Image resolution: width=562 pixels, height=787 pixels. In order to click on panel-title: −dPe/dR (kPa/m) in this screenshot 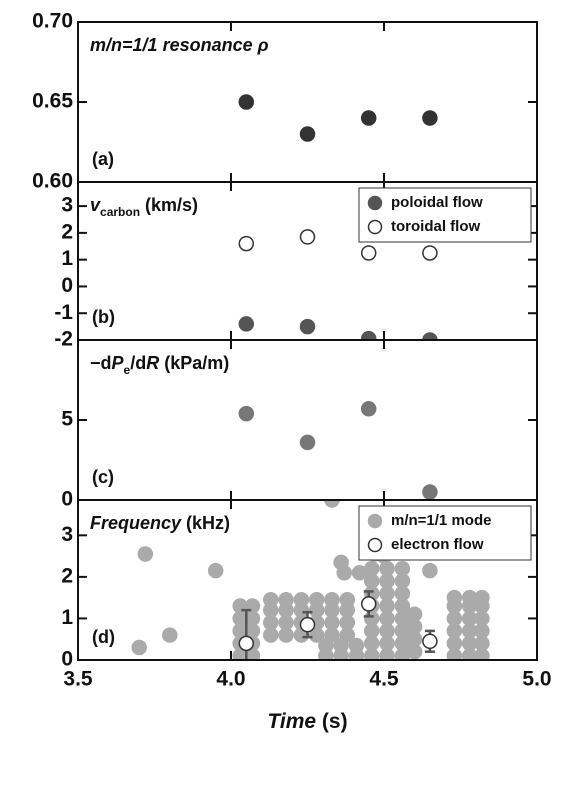, I will do `click(159, 365)`.